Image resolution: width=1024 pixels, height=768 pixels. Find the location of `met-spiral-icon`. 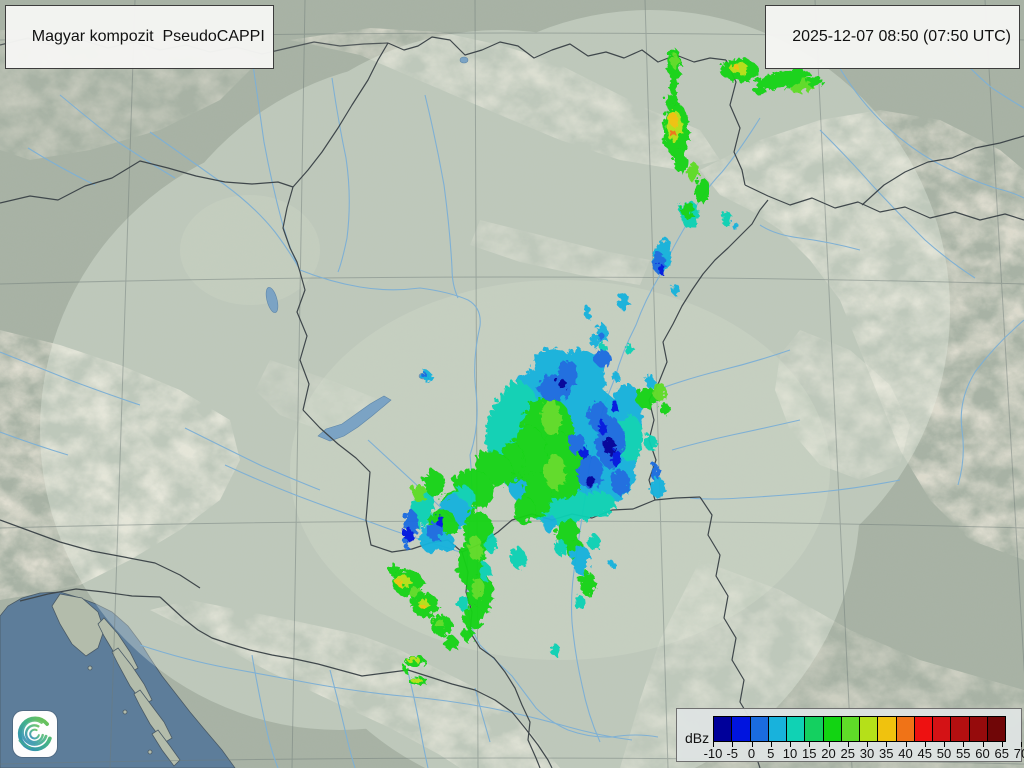

met-spiral-icon is located at coordinates (34, 734).